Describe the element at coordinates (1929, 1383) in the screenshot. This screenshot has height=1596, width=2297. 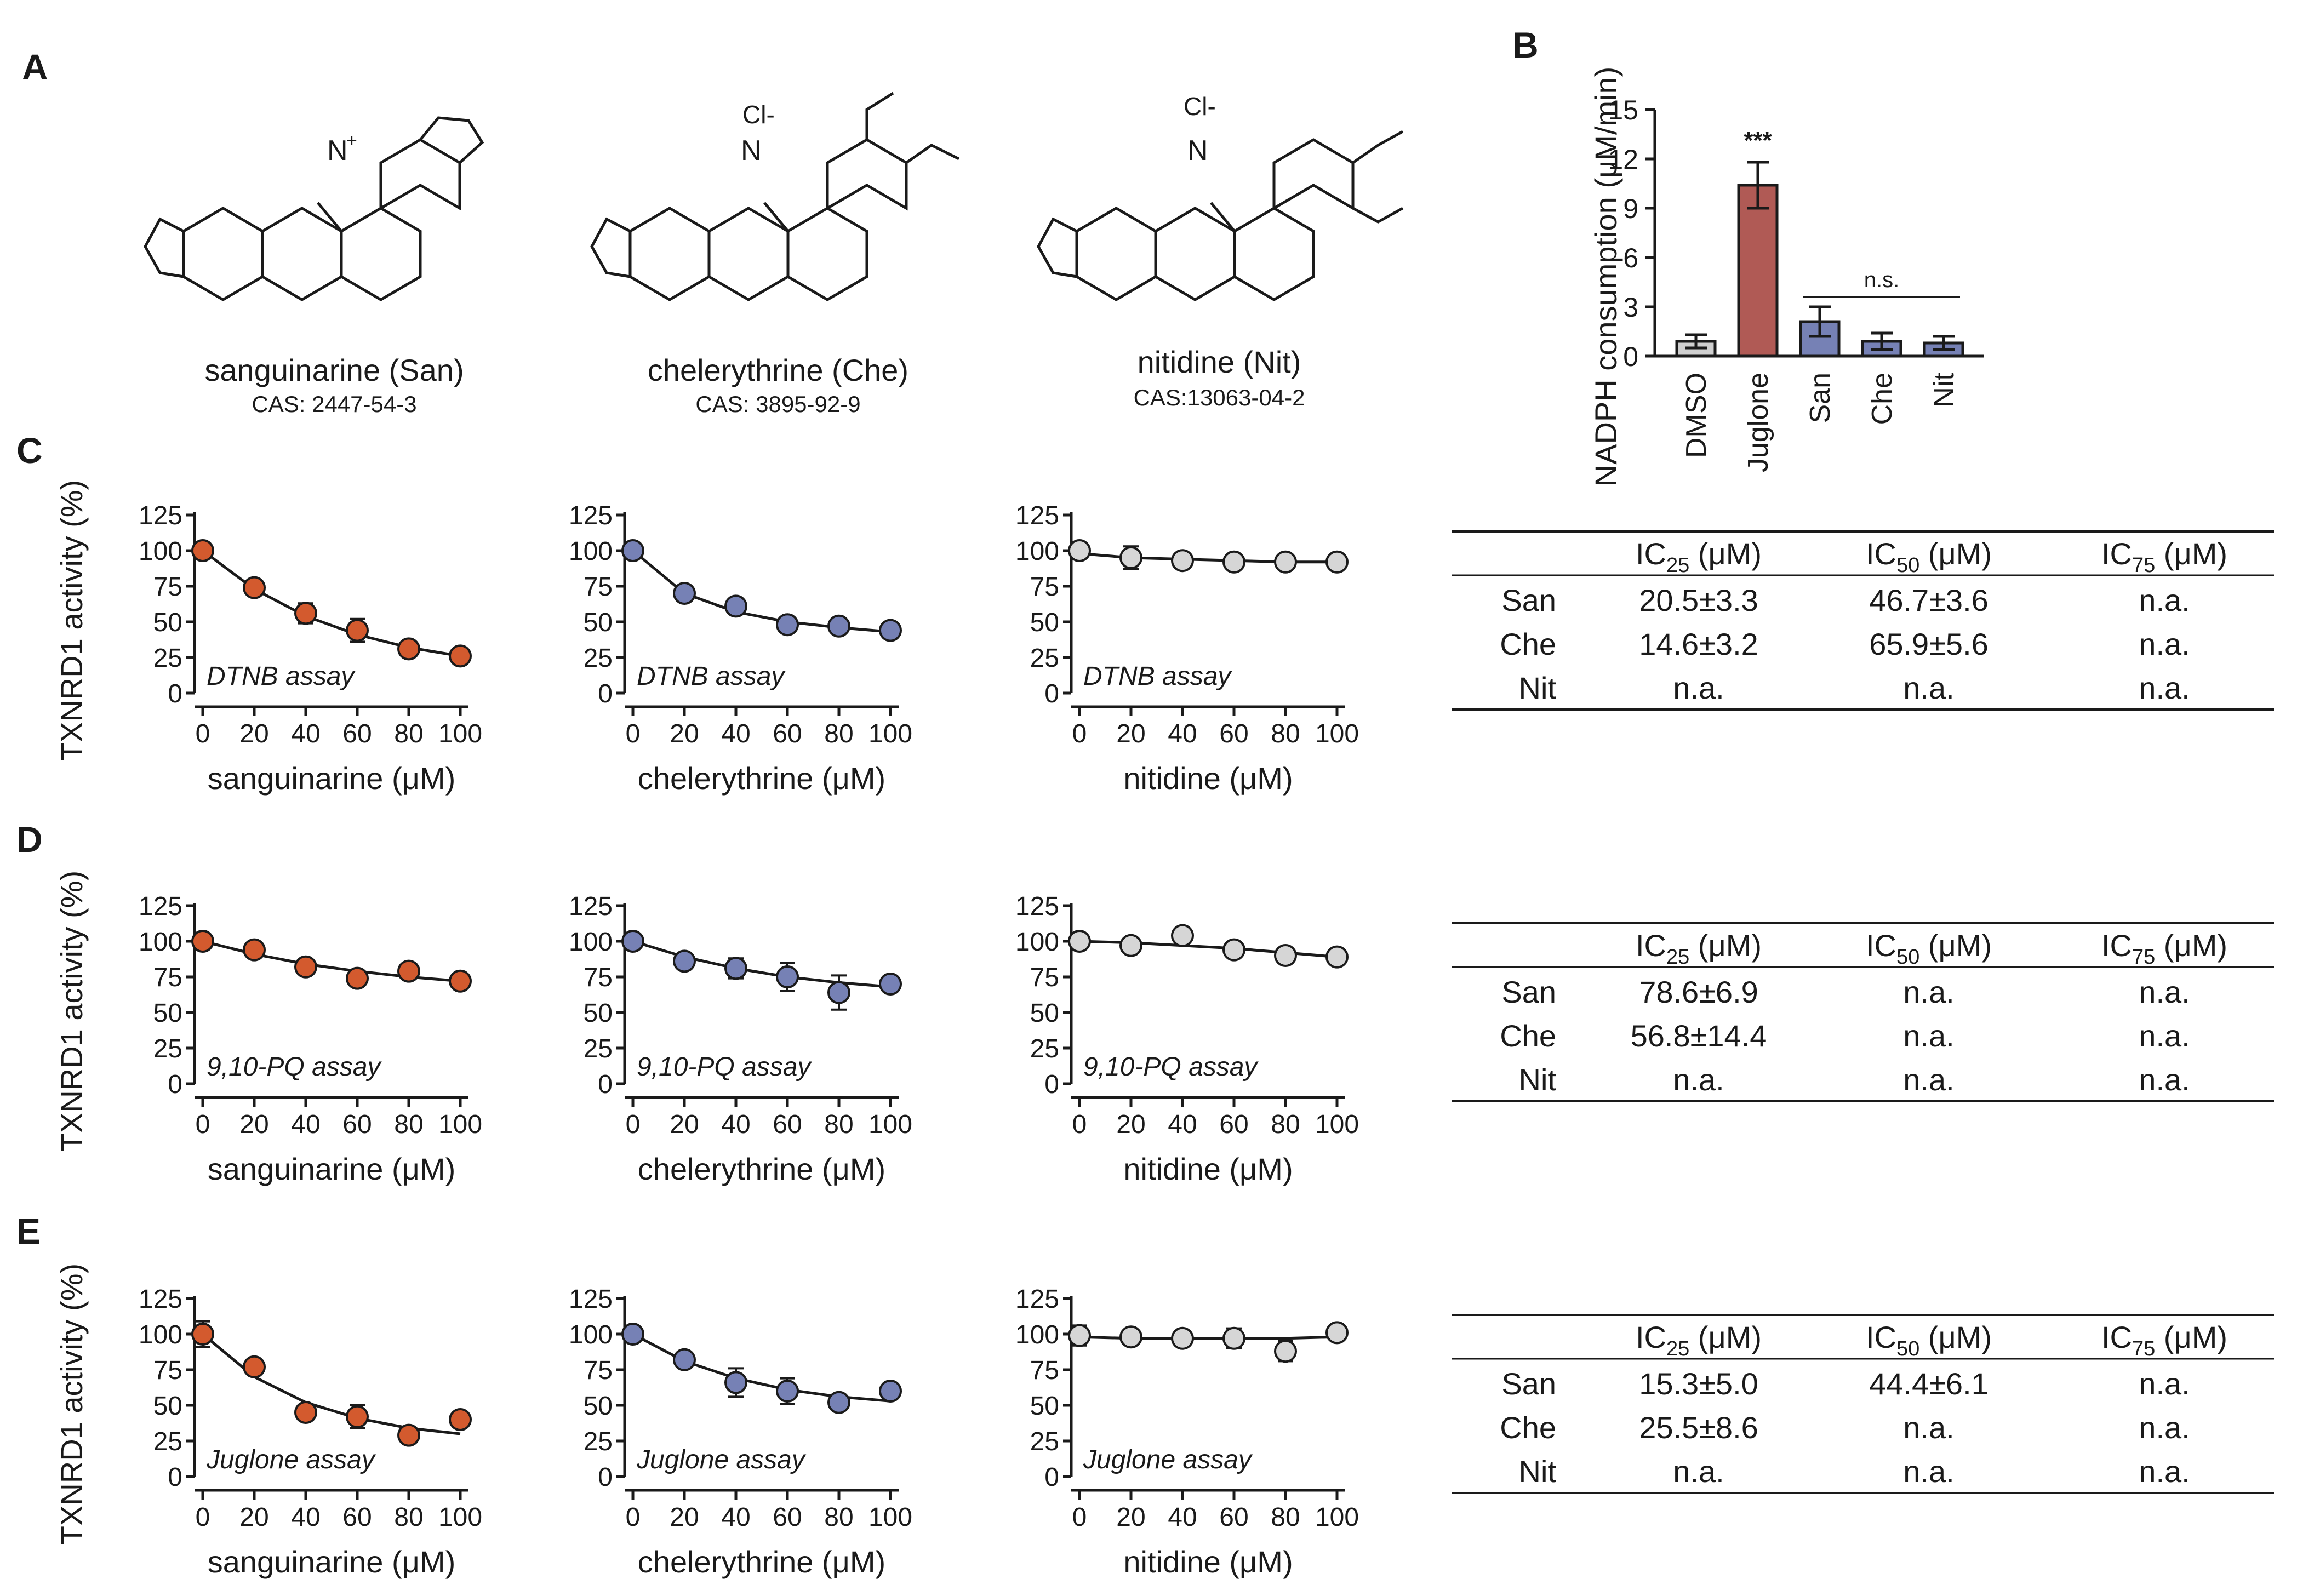
I see `table-cell: 44.4±6.1` at that location.